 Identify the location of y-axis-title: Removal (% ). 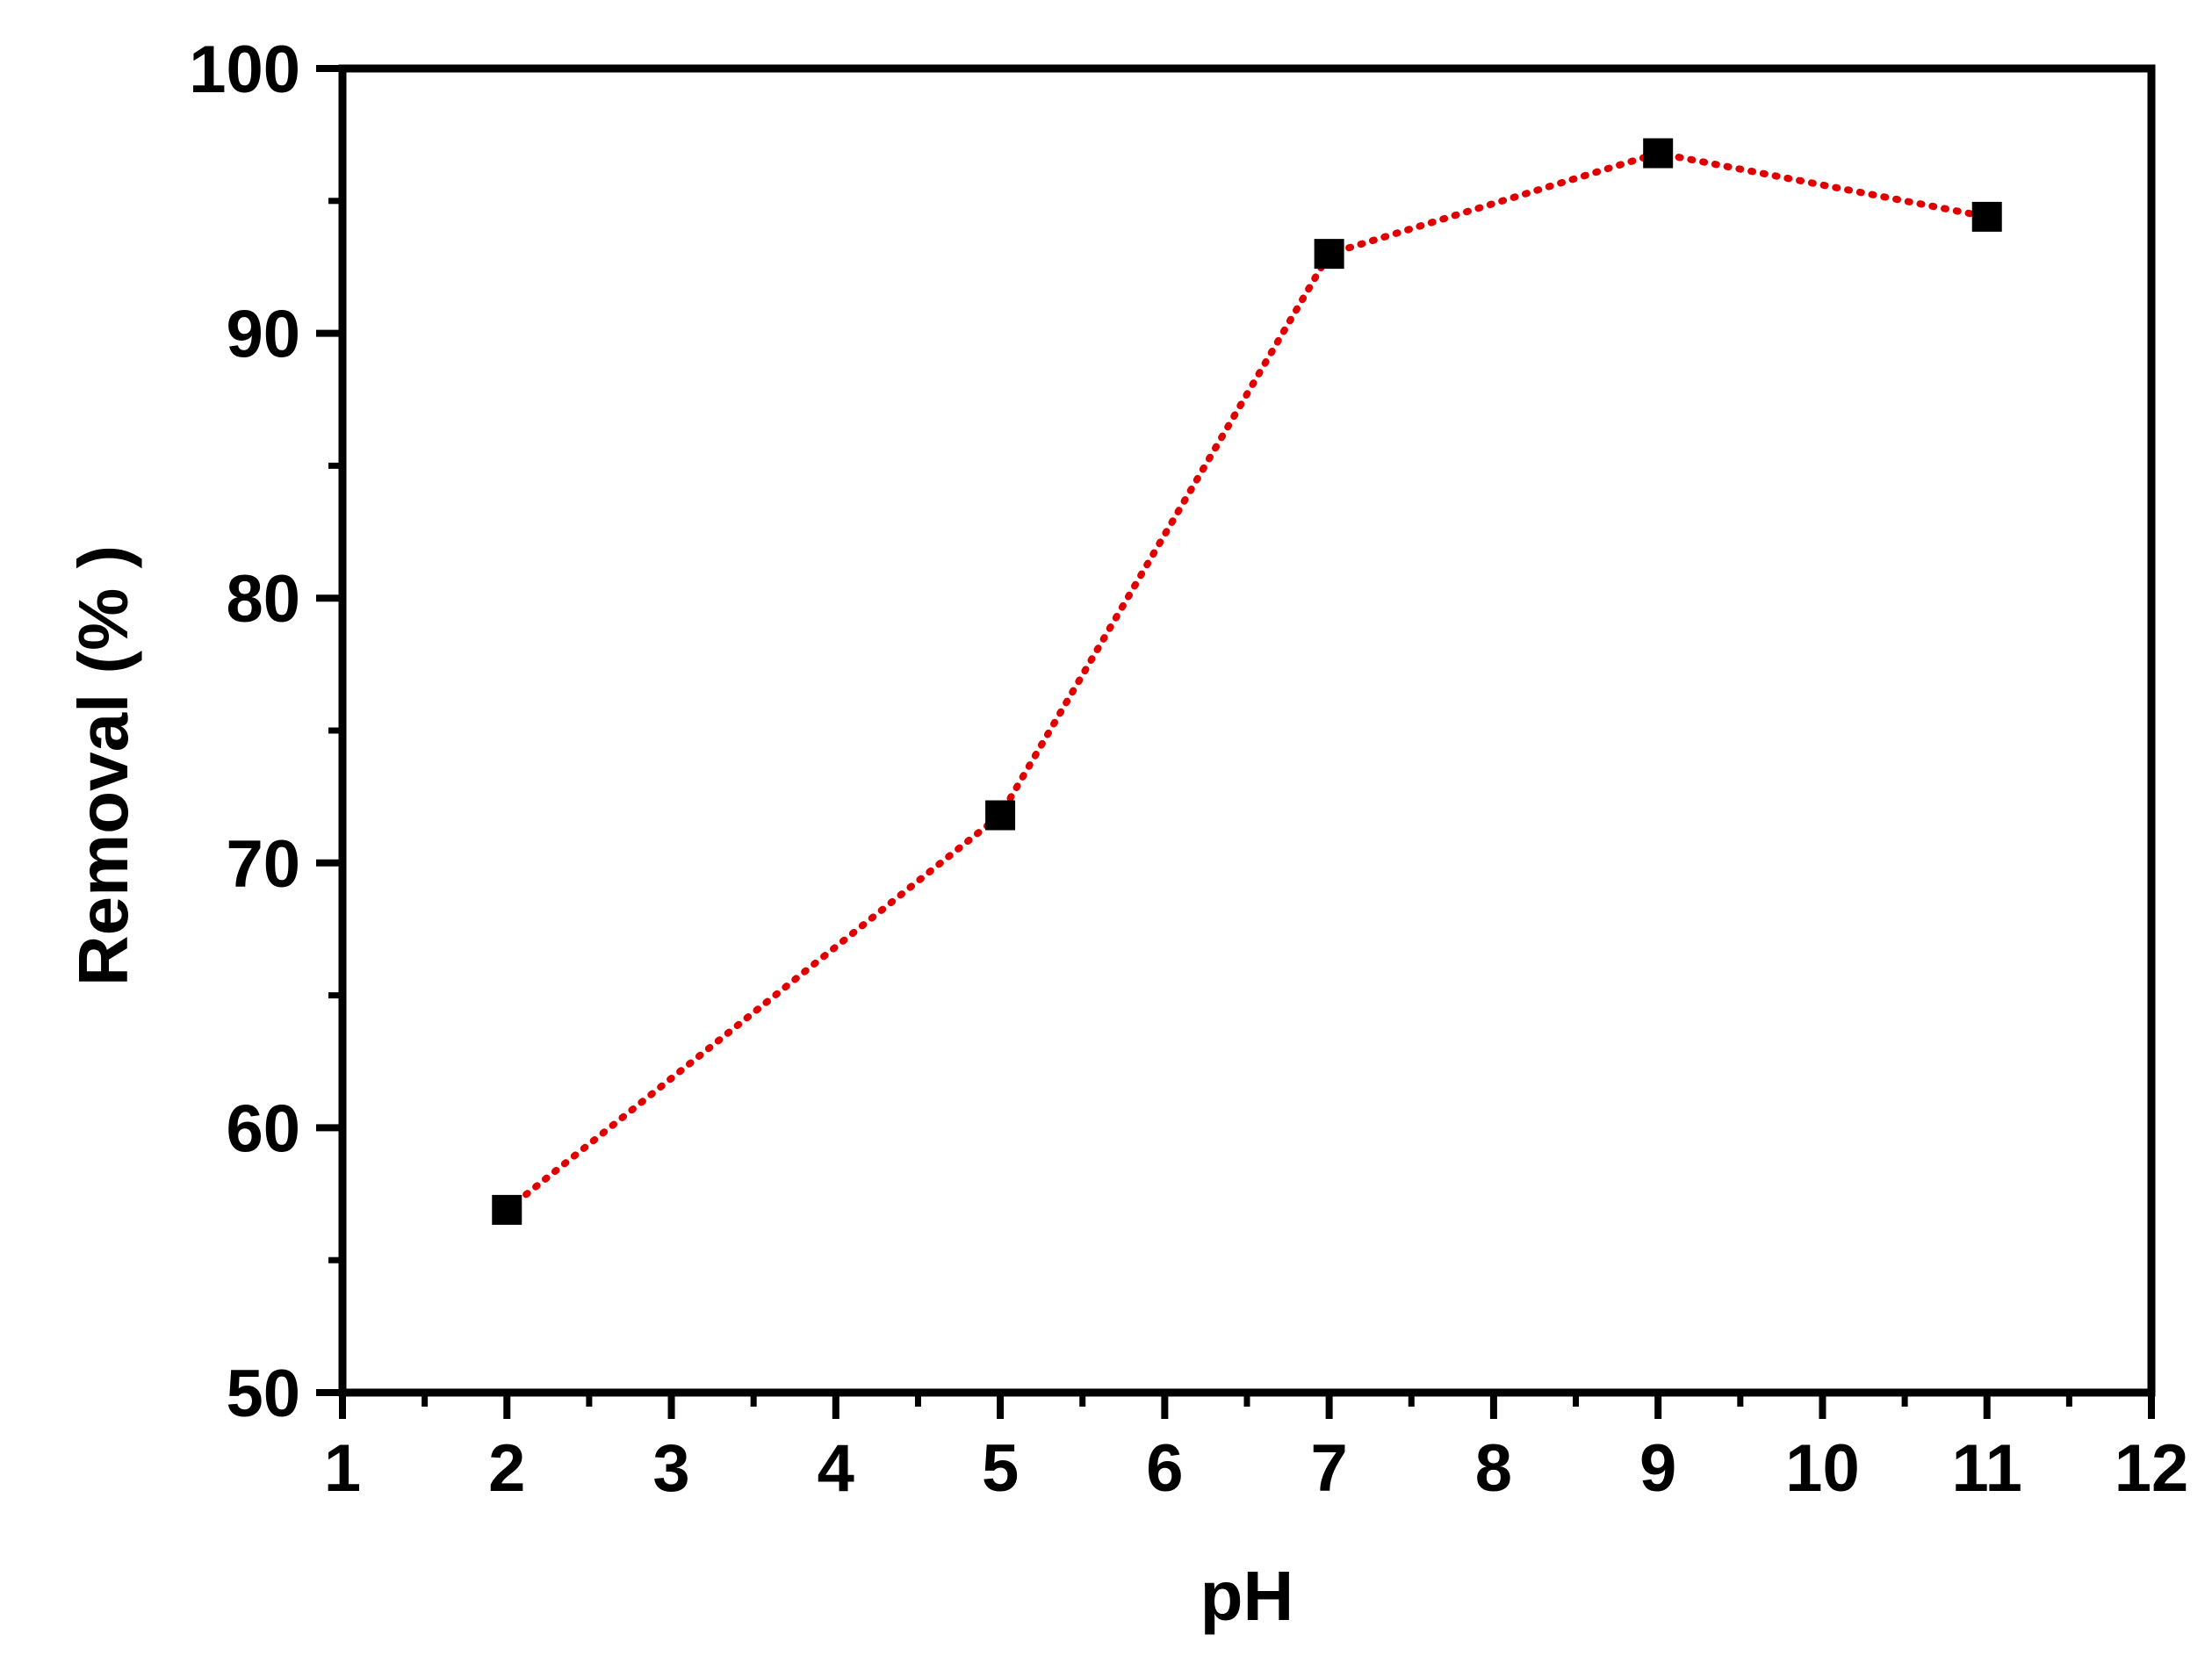
(103, 765).